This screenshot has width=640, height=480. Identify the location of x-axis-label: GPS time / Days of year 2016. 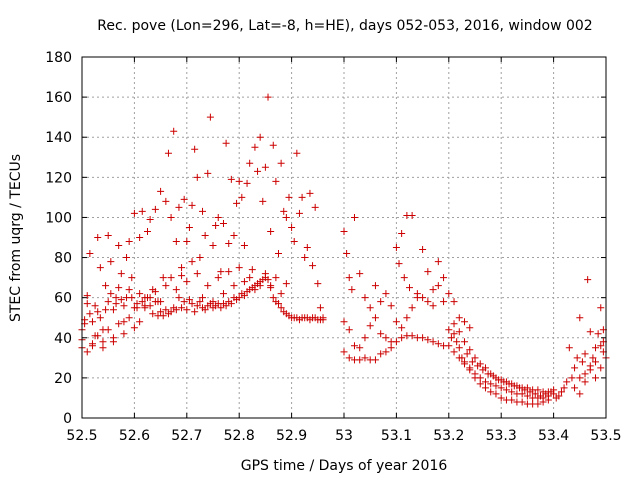
(344, 466).